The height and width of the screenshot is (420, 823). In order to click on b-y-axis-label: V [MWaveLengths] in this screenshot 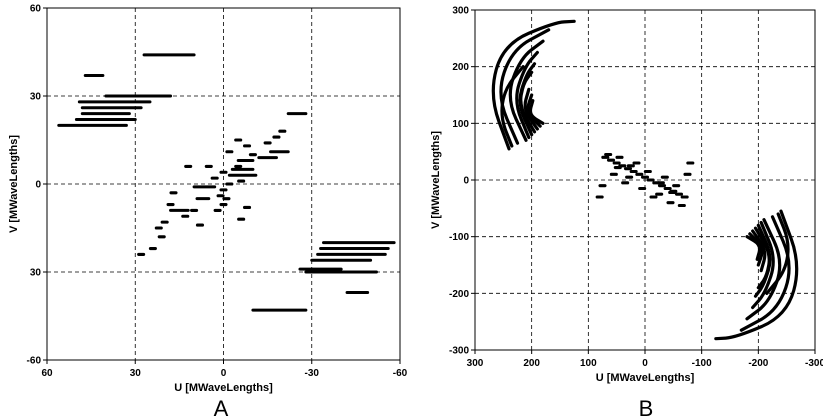, I will do `click(436, 180)`.